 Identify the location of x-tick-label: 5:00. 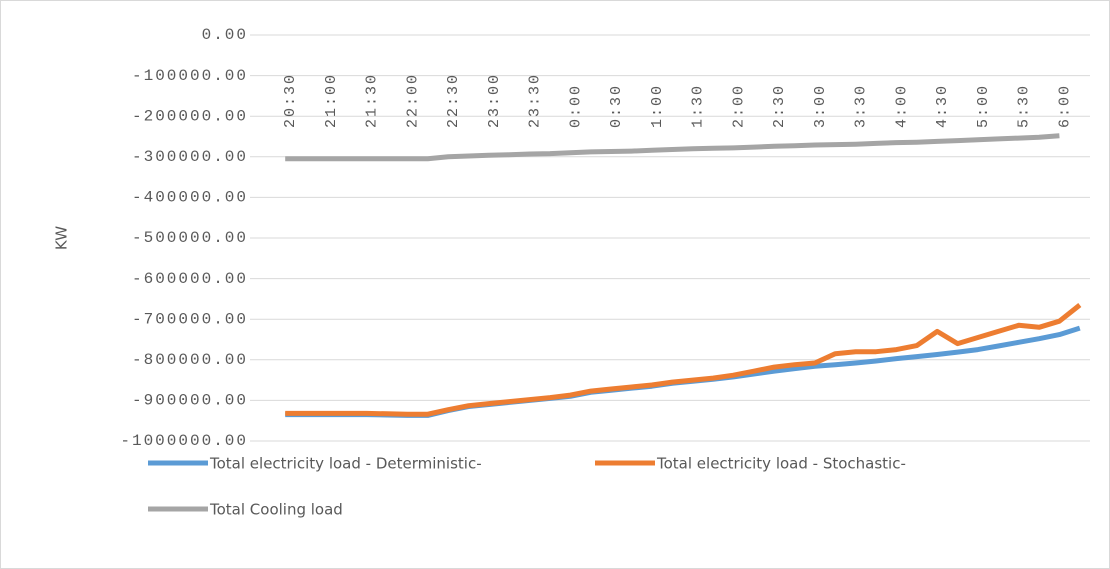
(983, 106).